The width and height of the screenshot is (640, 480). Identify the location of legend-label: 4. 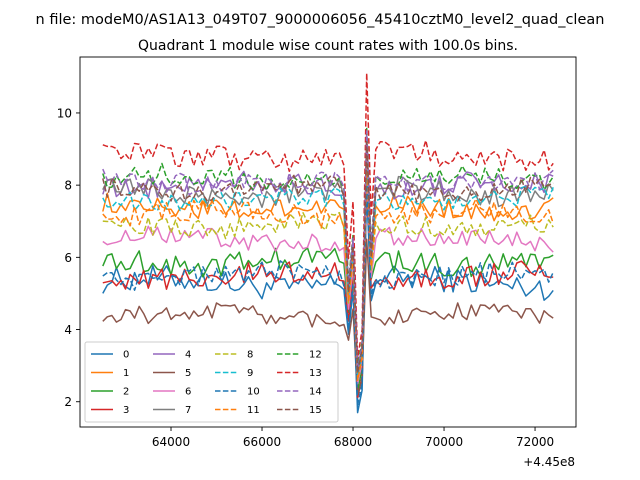
(188, 355).